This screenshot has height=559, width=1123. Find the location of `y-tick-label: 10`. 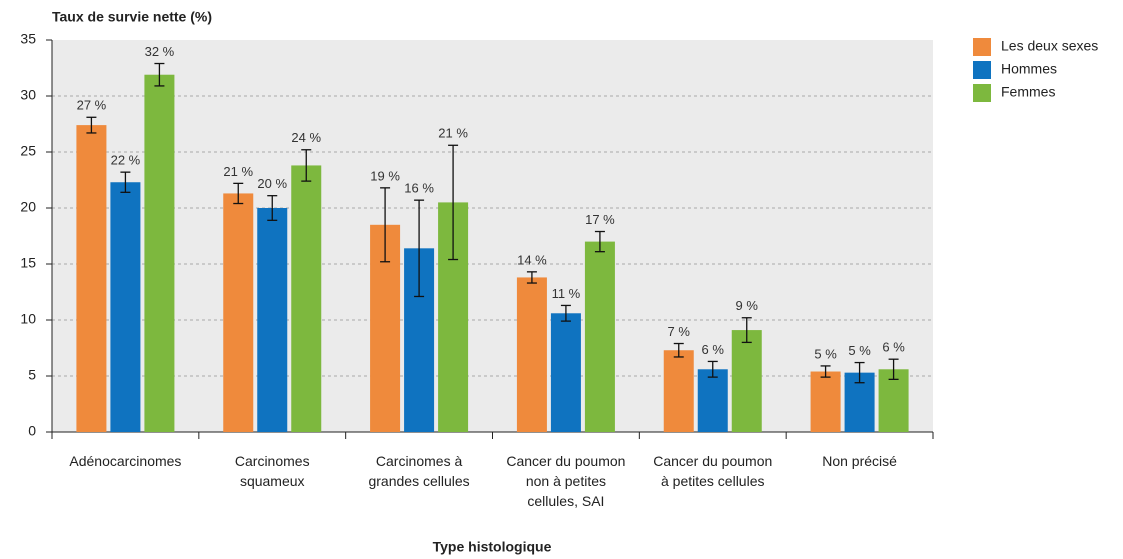

y-tick-label: 10 is located at coordinates (28, 319).